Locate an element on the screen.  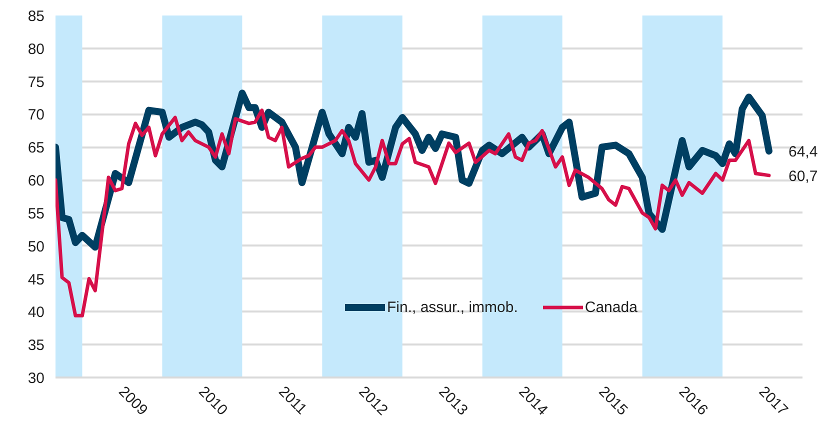
y-tick-label: 85 is located at coordinates (36, 16).